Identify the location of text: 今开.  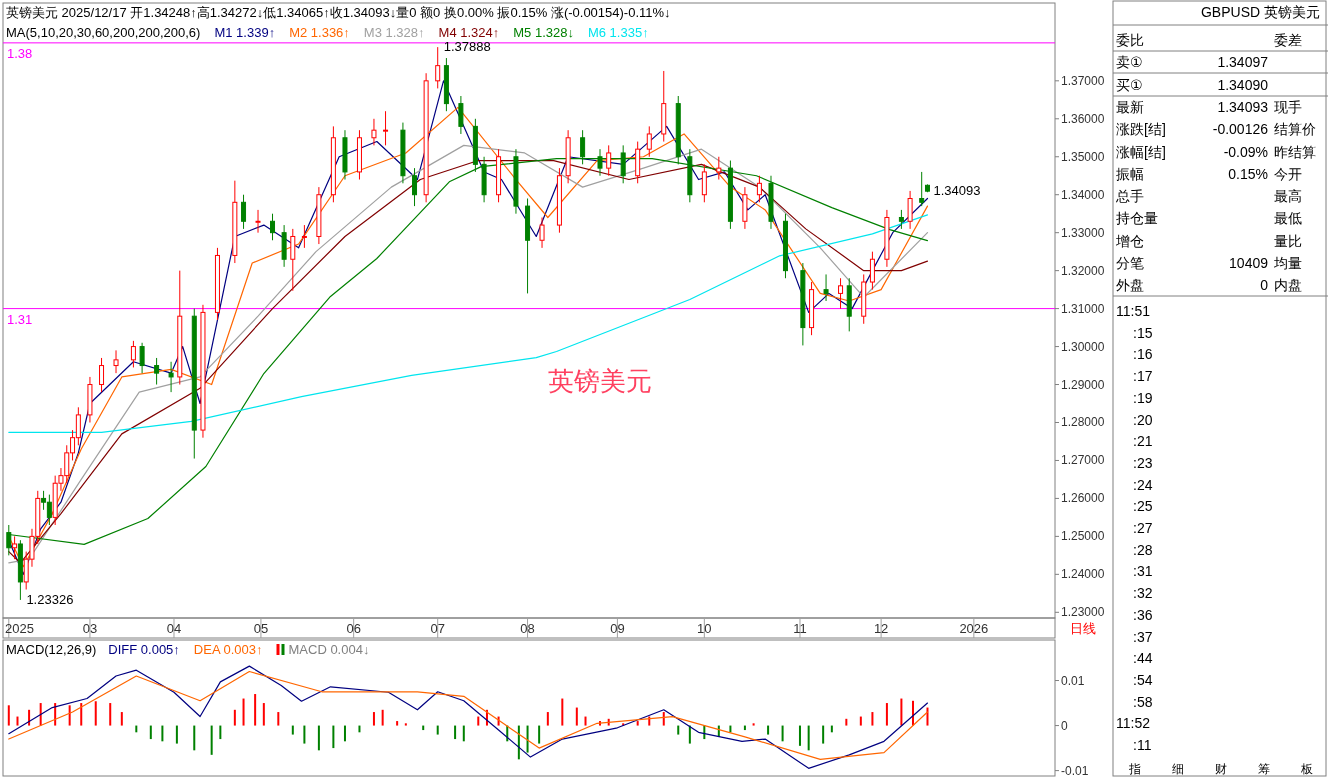
(1288, 173).